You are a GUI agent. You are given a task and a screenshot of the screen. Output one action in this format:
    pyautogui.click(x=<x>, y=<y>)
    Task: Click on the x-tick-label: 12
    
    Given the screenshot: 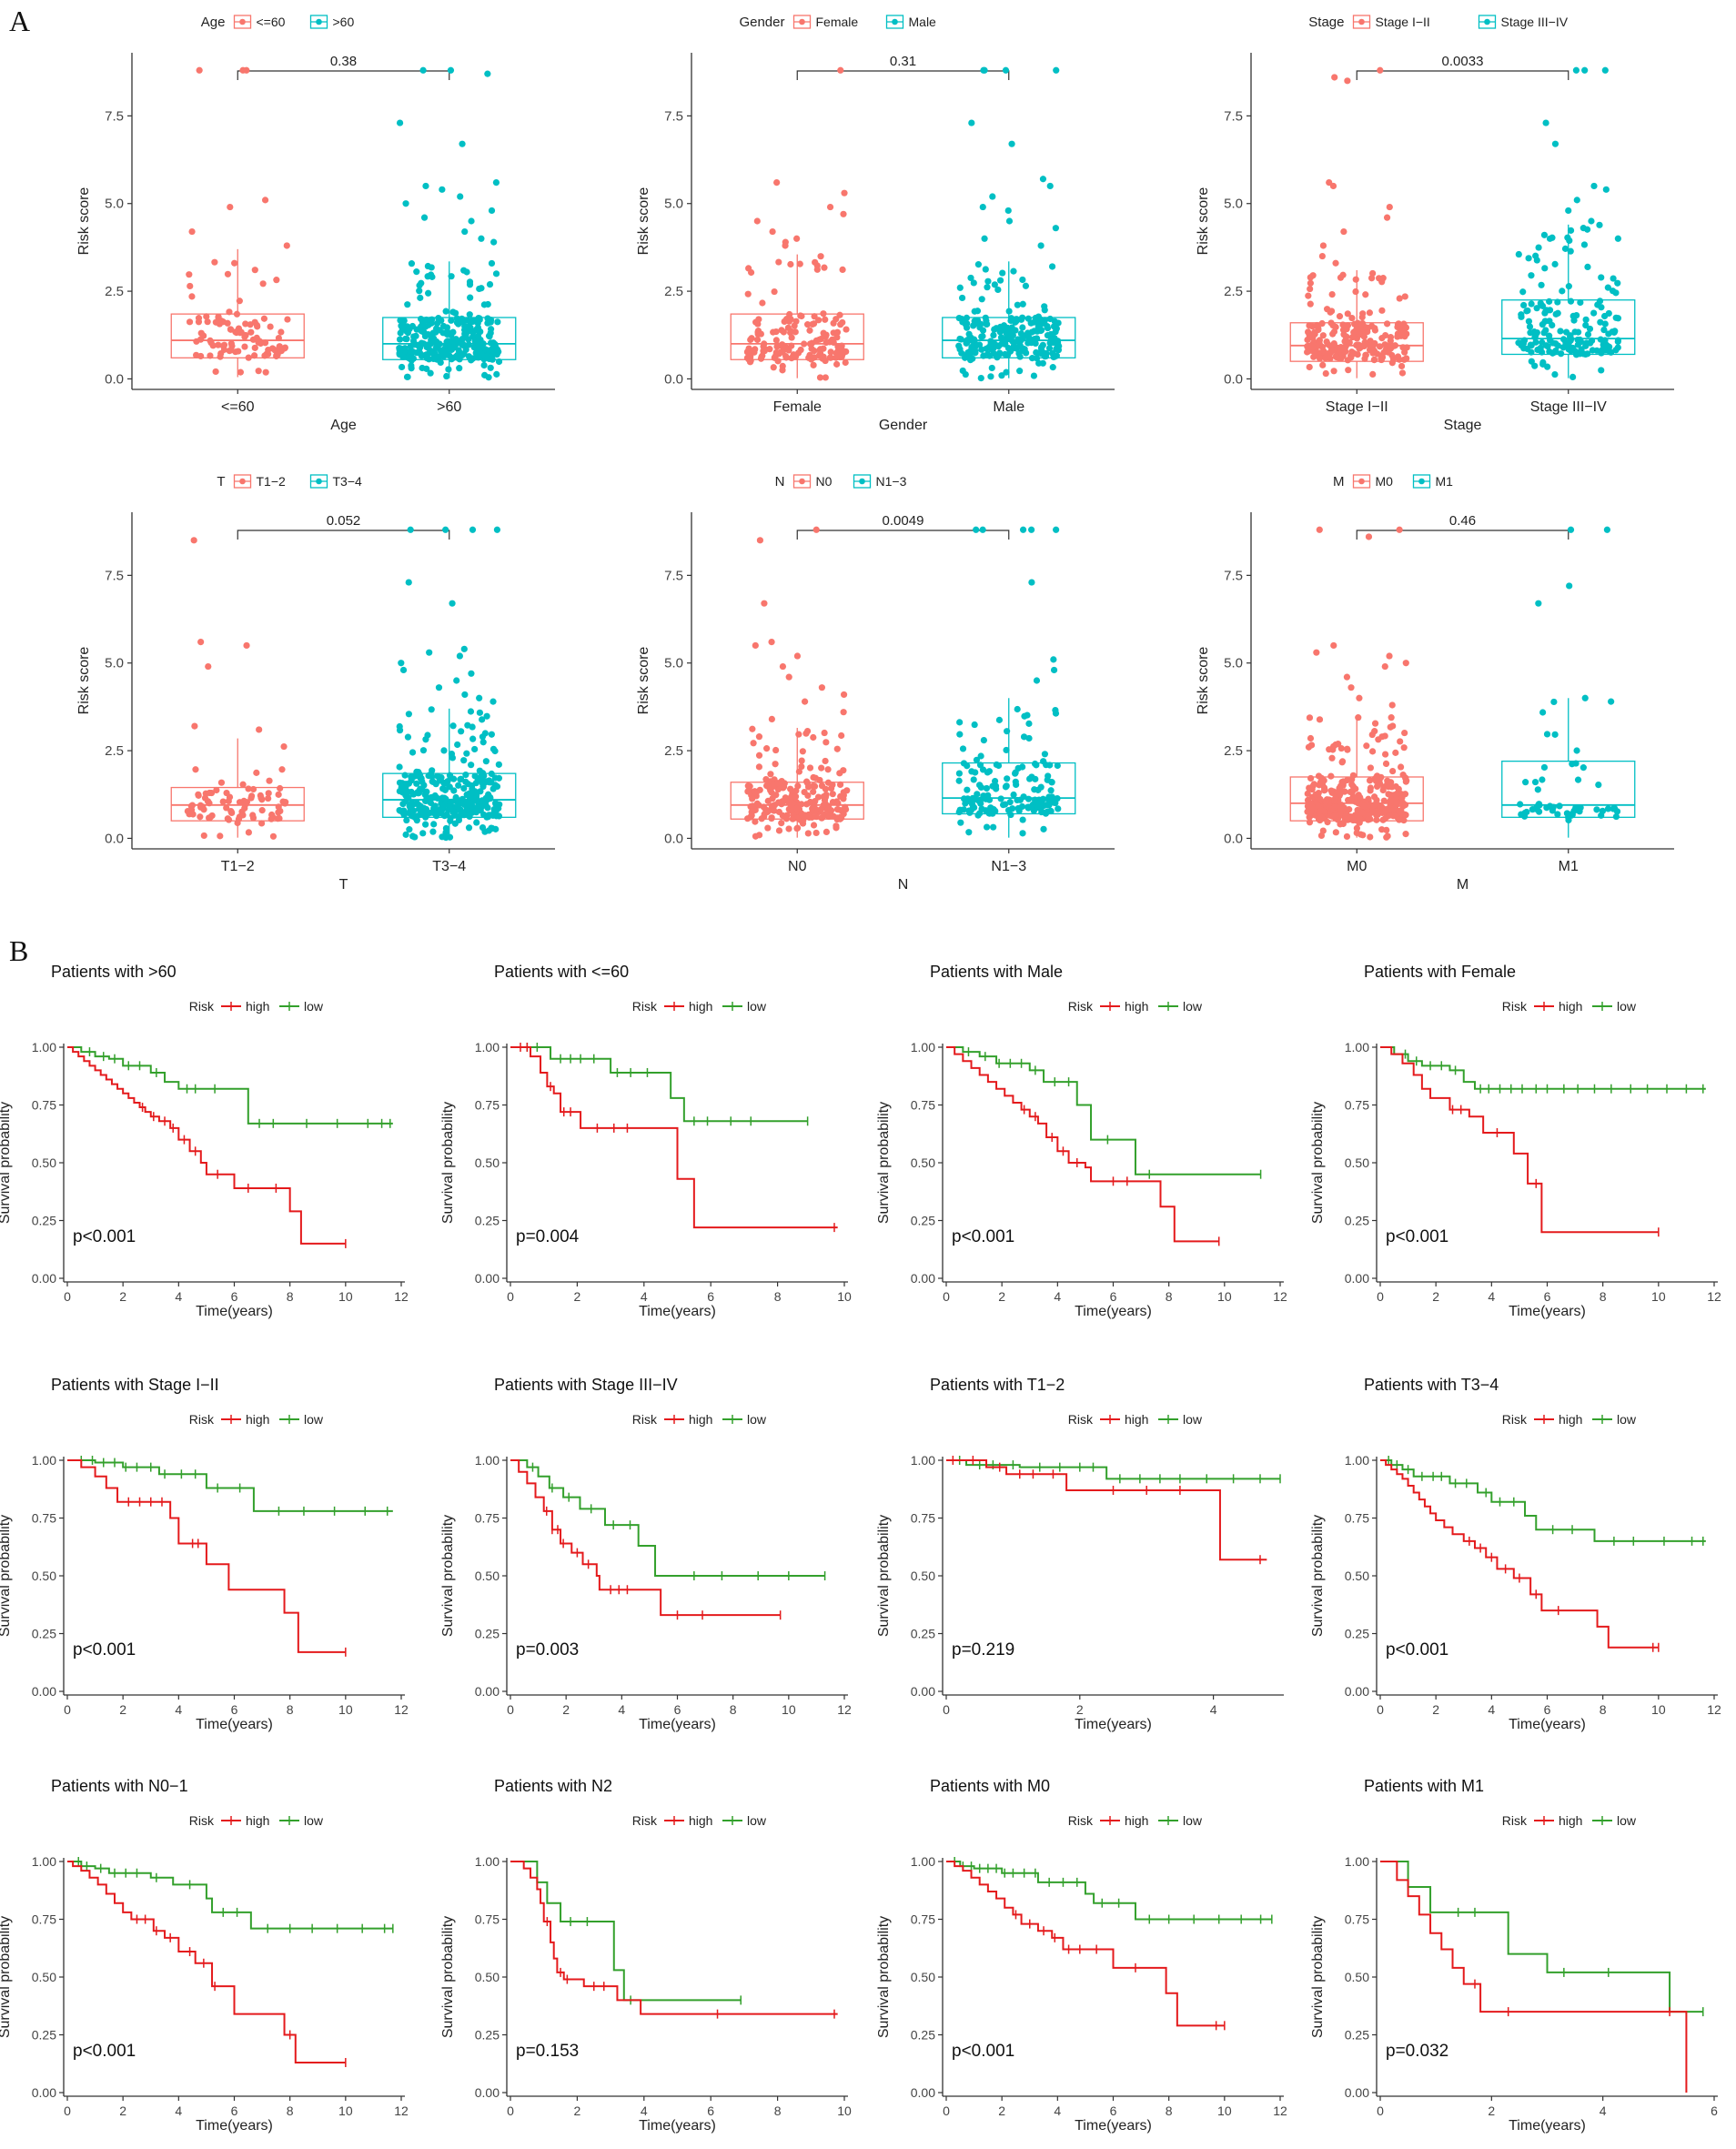 What is the action you would take?
    pyautogui.click(x=401, y=1296)
    